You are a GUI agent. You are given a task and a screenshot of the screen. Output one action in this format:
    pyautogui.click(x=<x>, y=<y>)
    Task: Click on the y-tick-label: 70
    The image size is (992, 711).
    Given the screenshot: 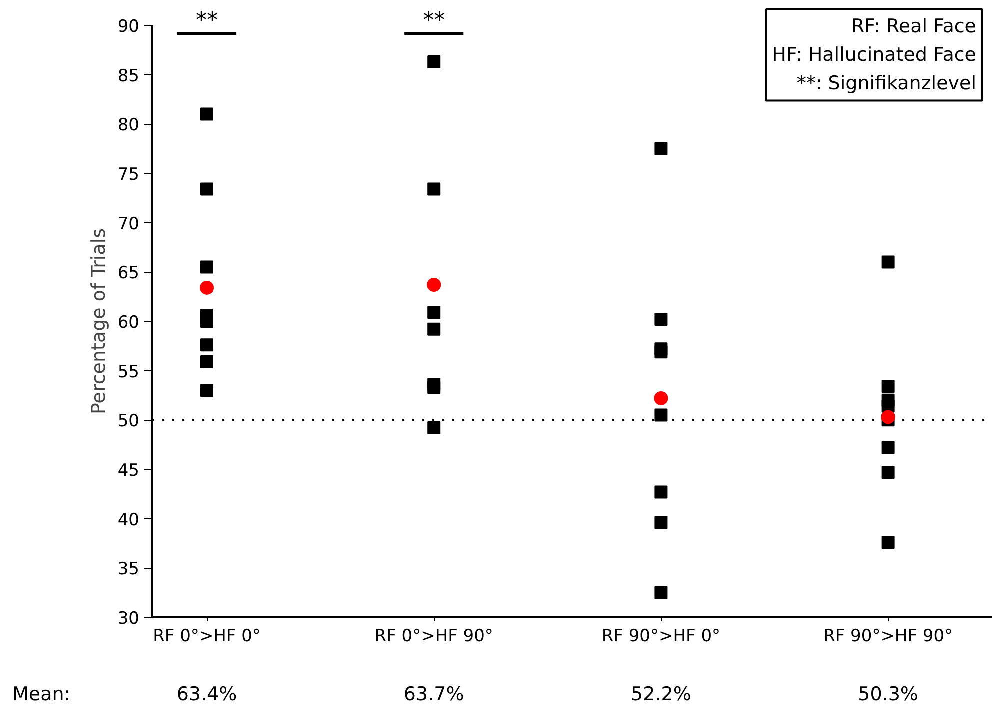 What is the action you would take?
    pyautogui.click(x=129, y=224)
    